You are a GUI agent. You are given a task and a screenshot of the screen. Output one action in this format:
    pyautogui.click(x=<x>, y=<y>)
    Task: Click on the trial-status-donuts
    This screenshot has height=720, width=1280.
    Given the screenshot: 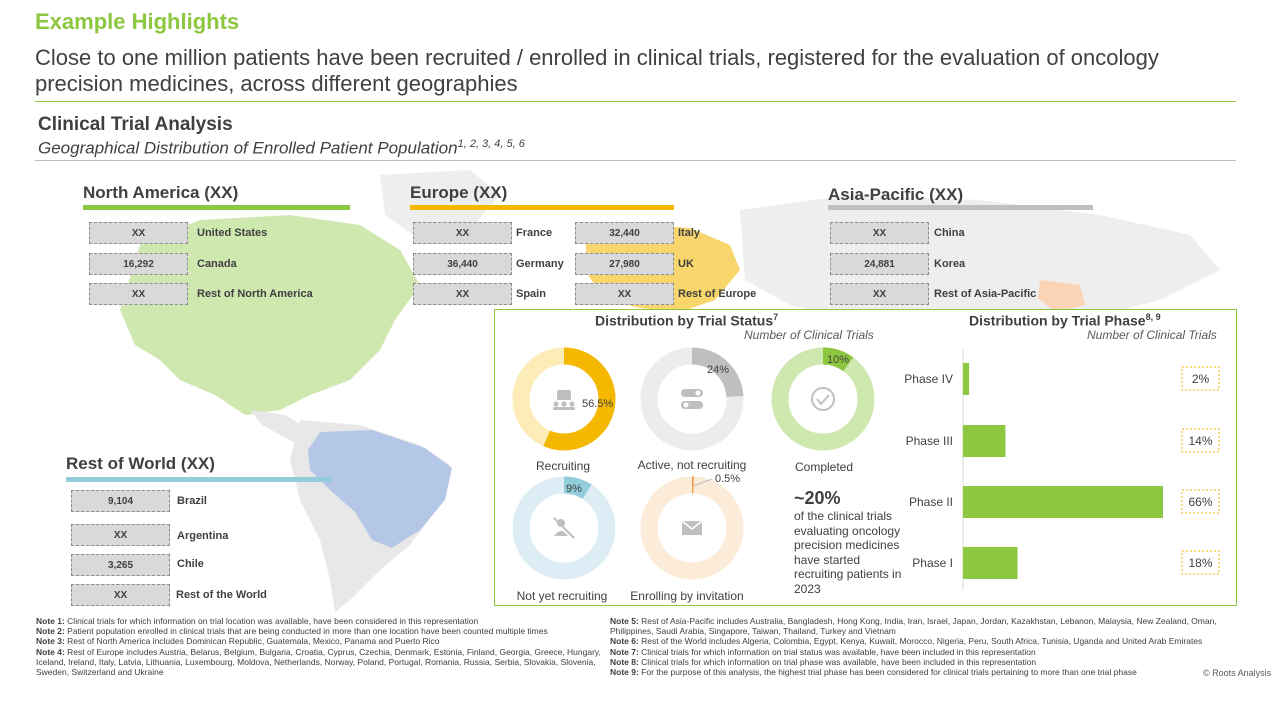 What is the action you would take?
    pyautogui.click(x=693, y=463)
    